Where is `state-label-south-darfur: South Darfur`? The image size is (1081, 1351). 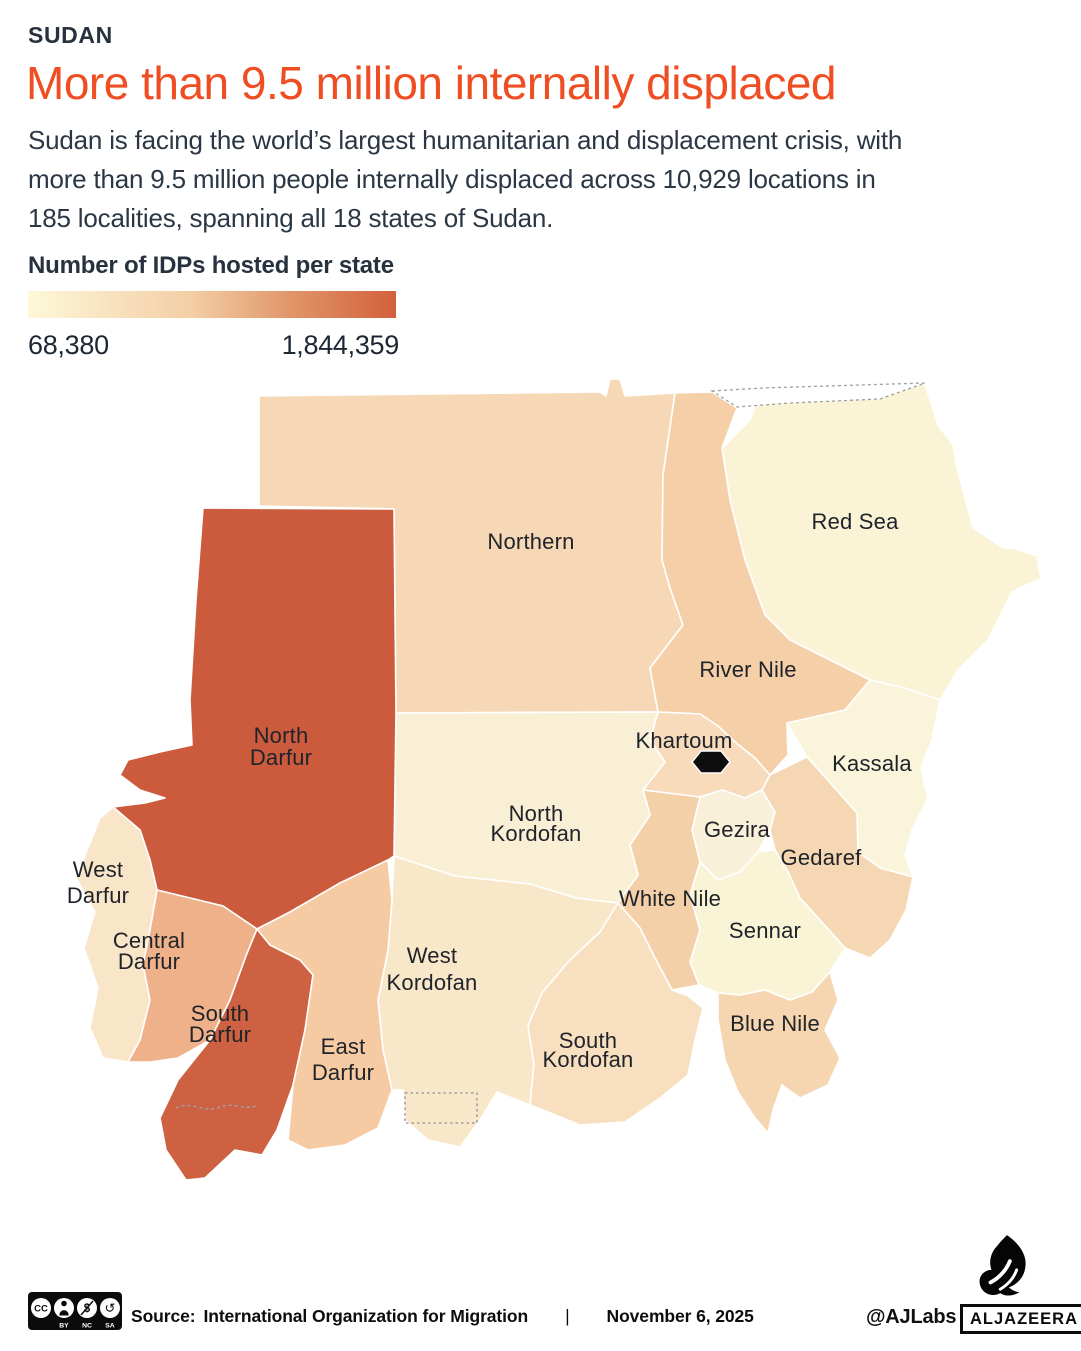 state-label-south-darfur: South Darfur is located at coordinates (220, 1024).